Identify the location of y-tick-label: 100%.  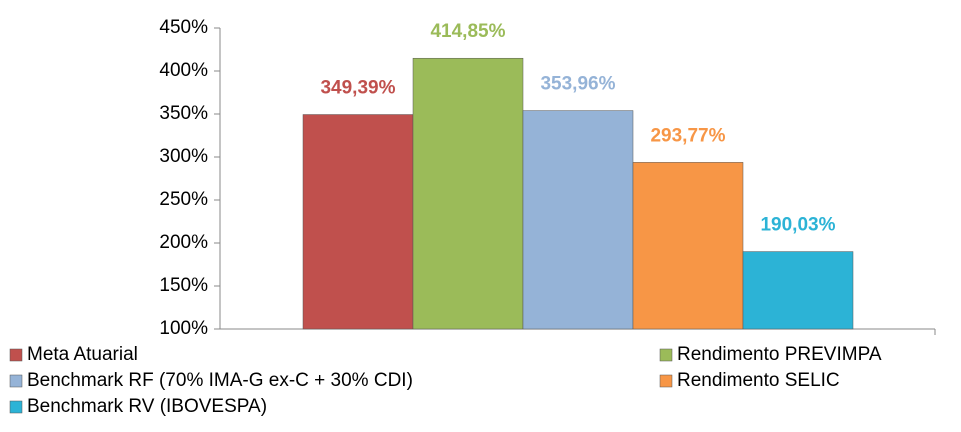
(183, 328).